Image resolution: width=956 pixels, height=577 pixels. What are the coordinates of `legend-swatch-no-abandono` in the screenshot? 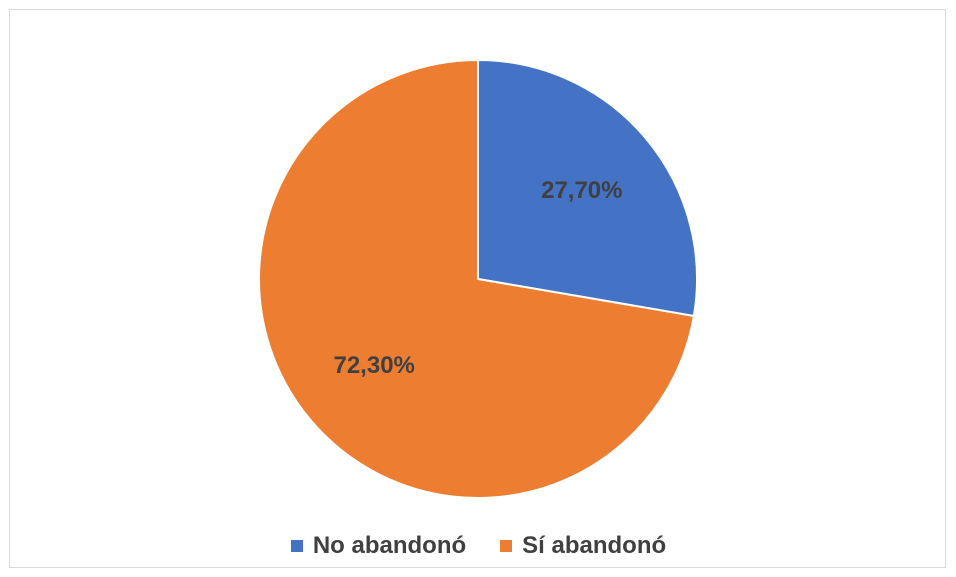 It's located at (296, 546).